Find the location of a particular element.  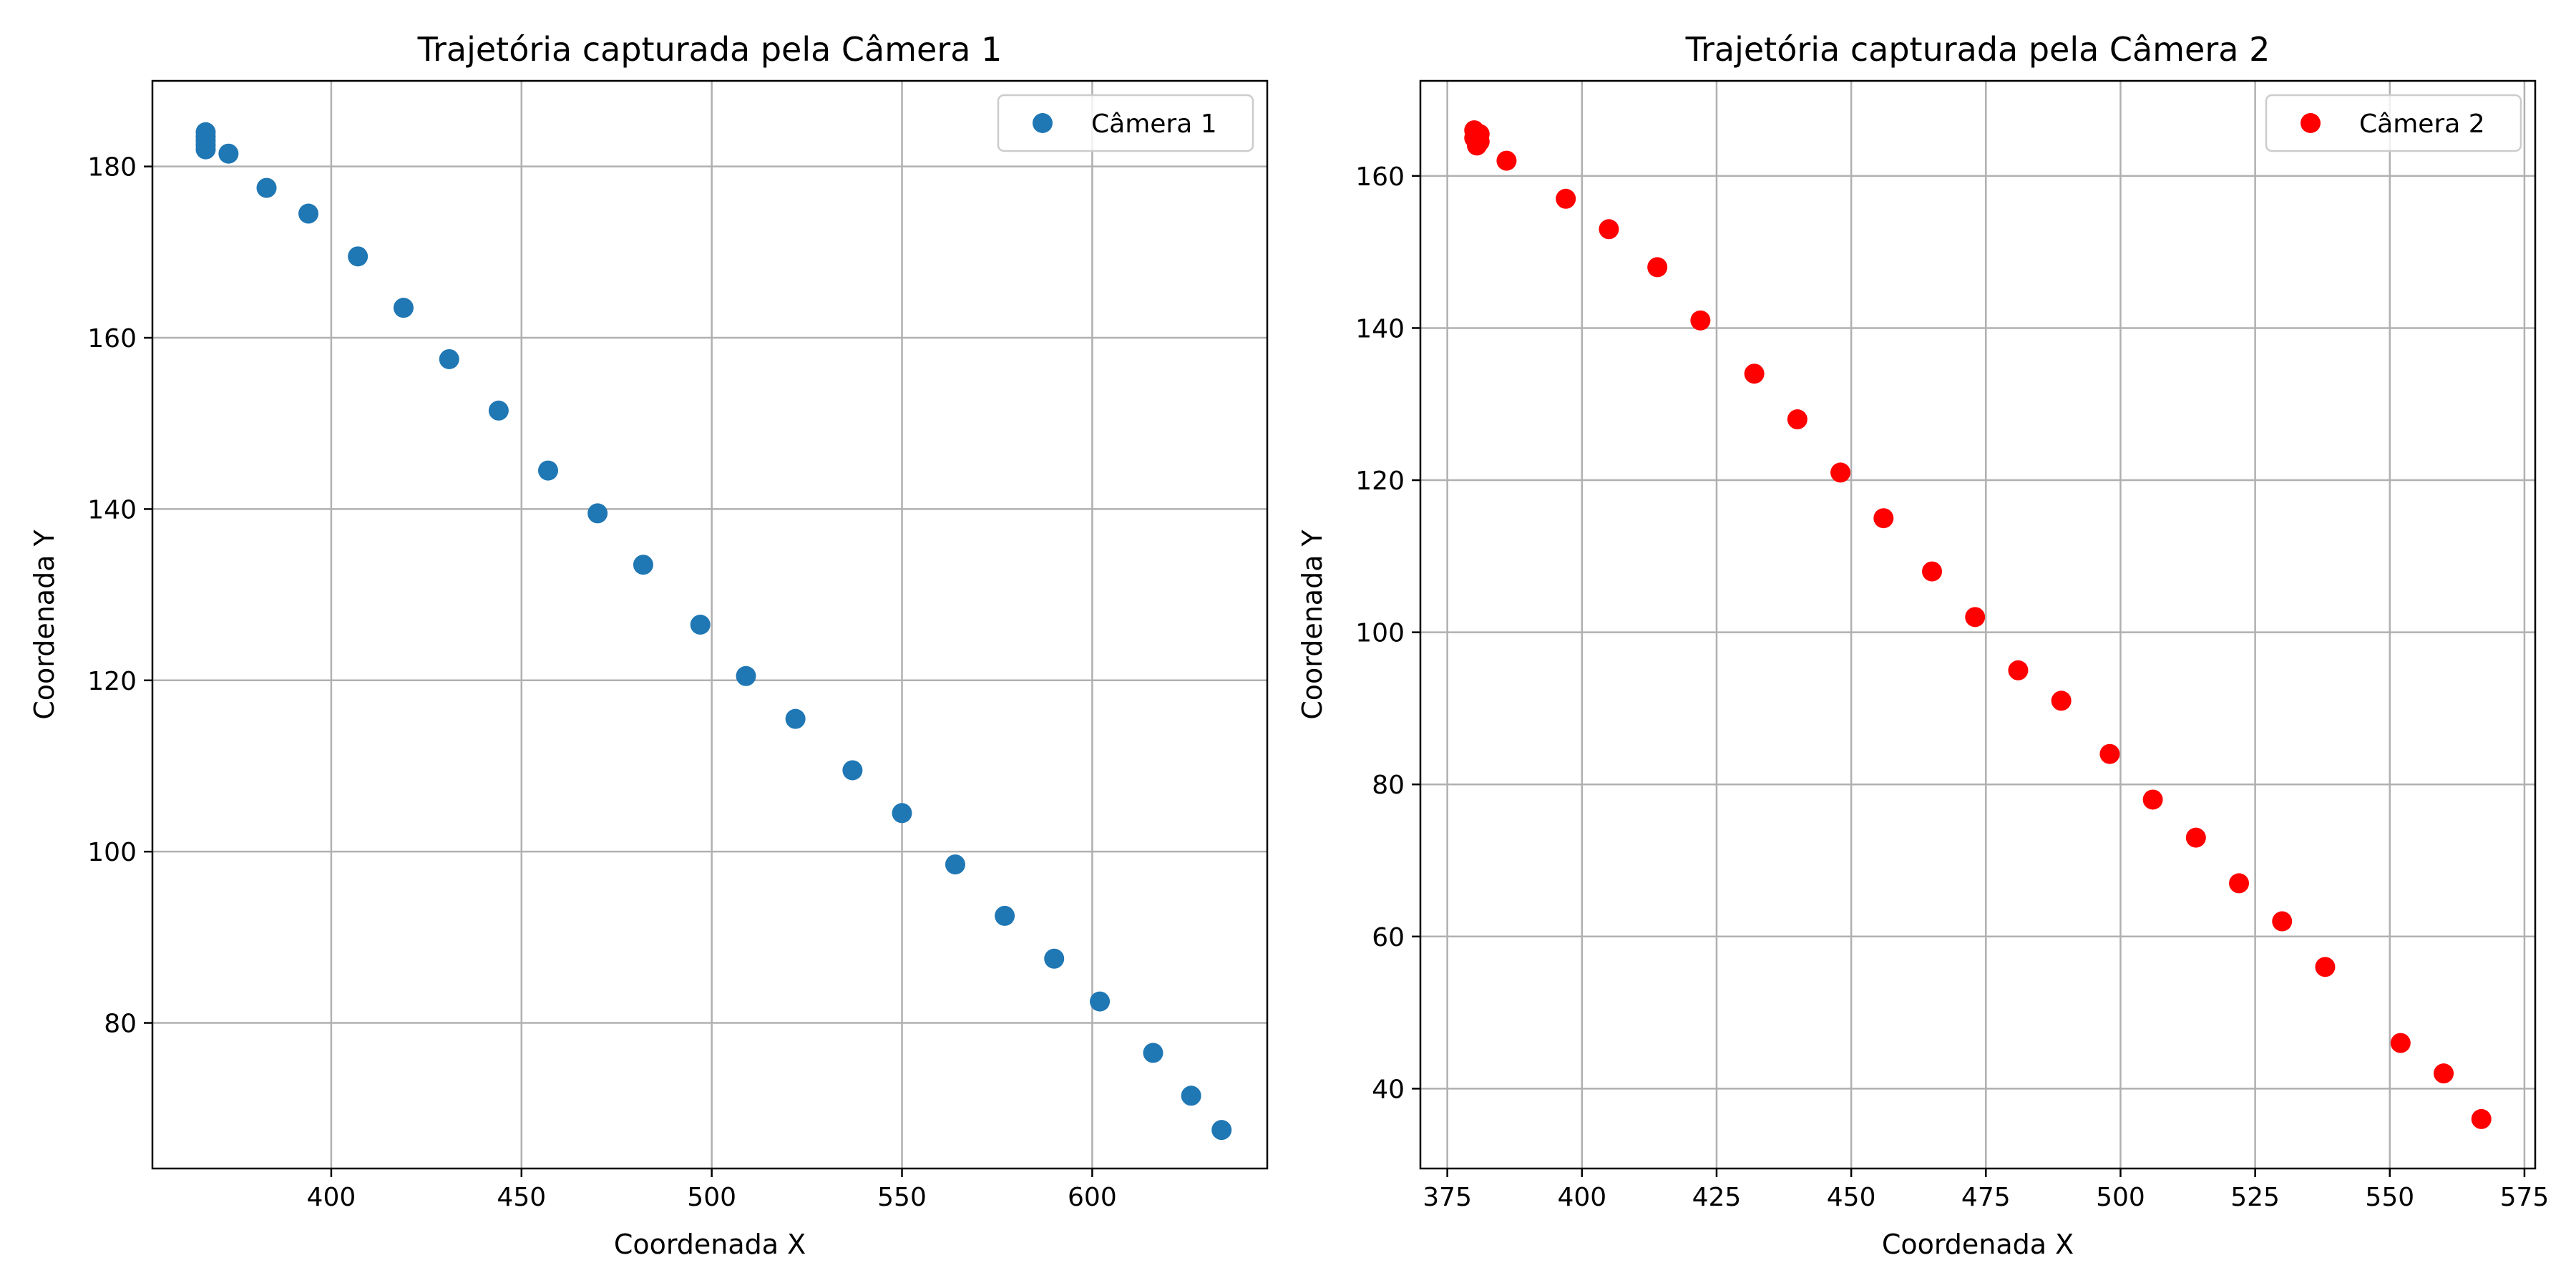

y-tick-label: 40 is located at coordinates (1388, 1089).